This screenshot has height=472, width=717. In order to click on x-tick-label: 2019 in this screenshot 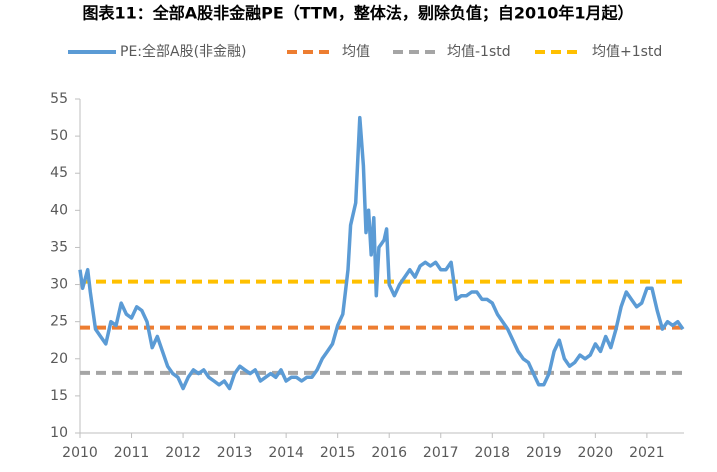, I will do `click(544, 453)`.